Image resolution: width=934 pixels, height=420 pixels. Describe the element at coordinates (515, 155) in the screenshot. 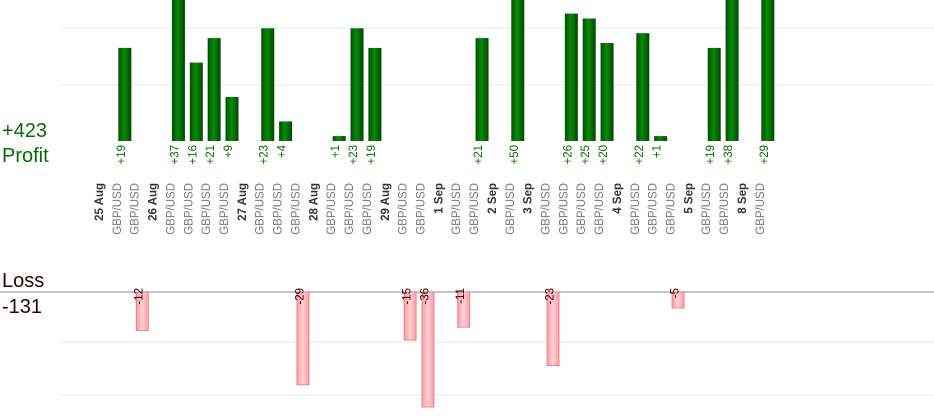

I see `profit-value-label: +50` at that location.